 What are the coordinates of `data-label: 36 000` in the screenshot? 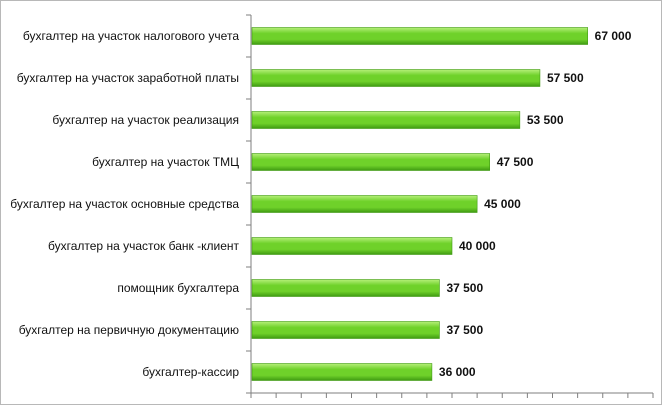 It's located at (457, 372).